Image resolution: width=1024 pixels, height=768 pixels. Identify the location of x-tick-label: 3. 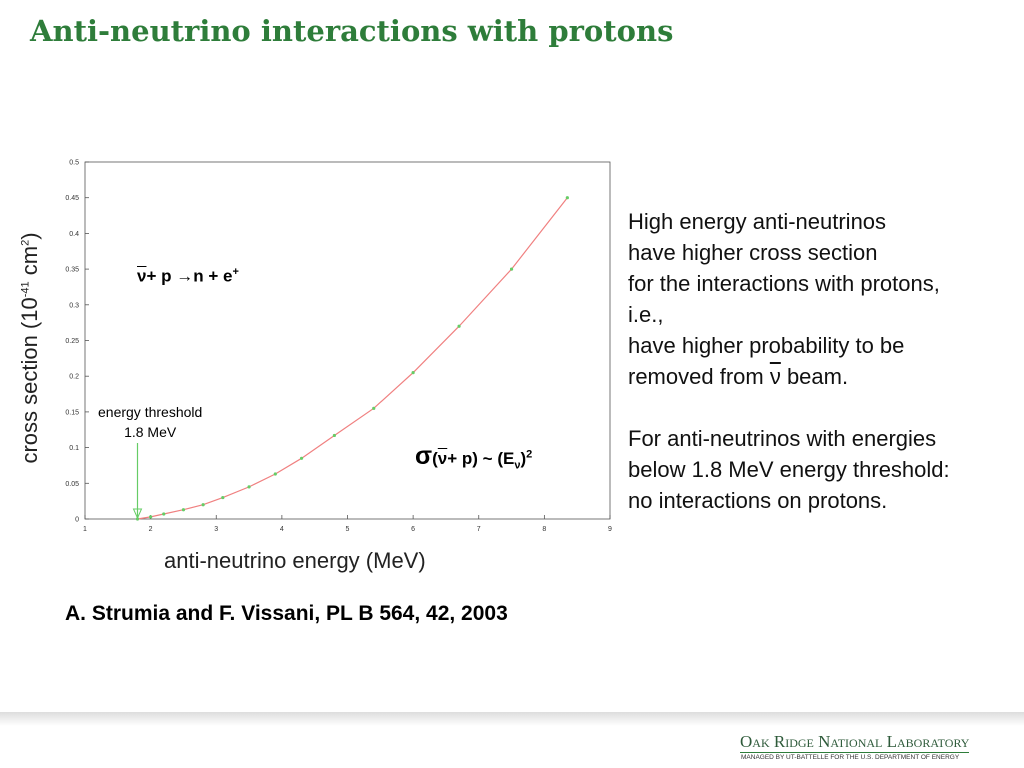
(216, 529).